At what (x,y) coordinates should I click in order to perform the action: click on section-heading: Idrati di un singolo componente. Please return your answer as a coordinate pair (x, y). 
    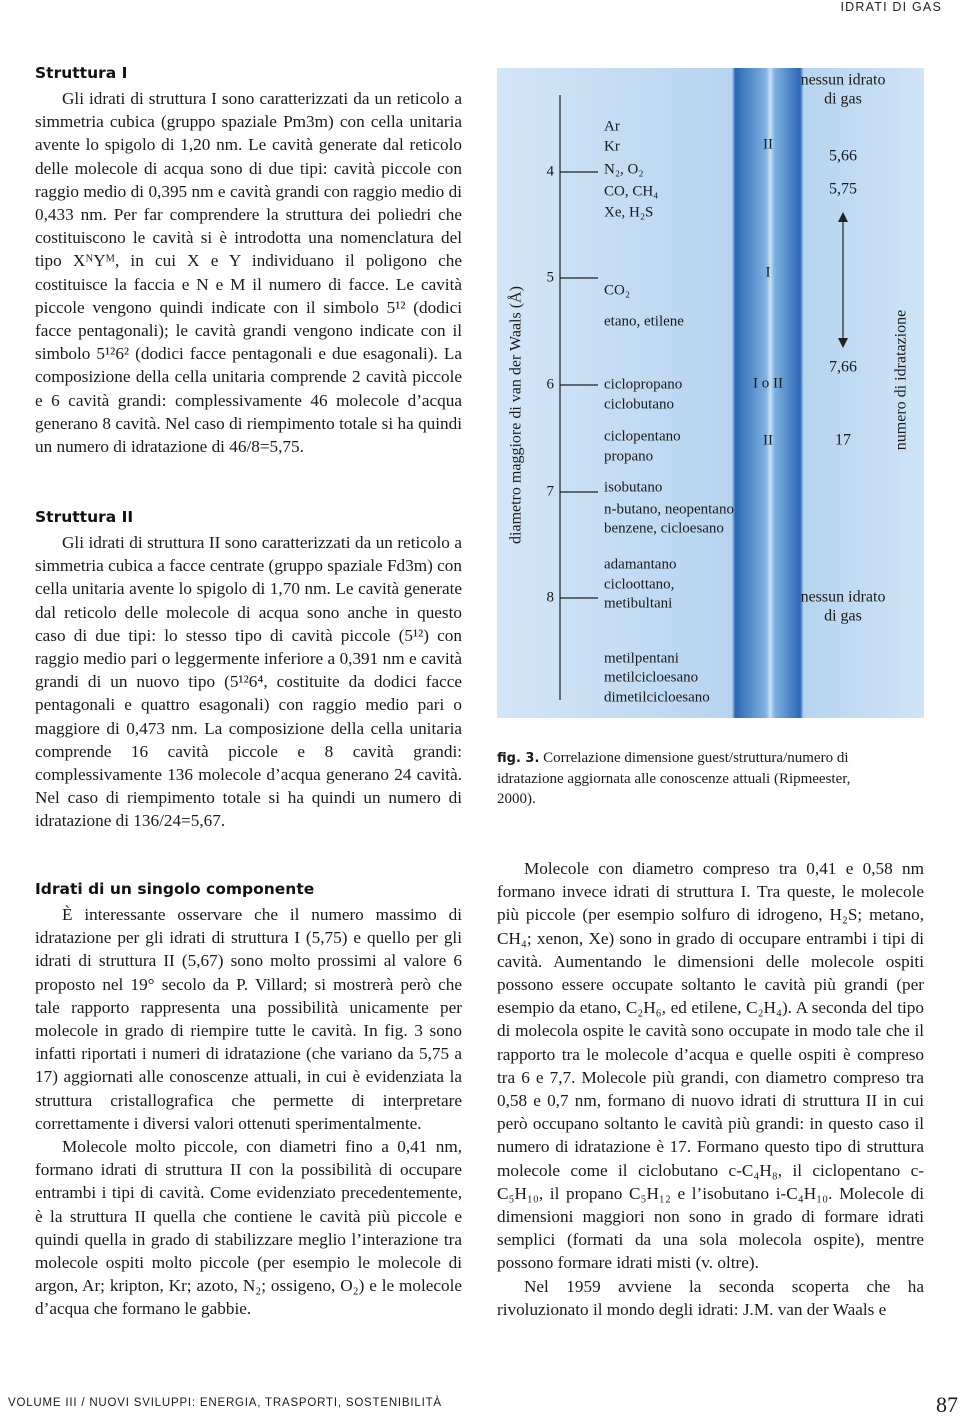
    Looking at the image, I should click on (175, 889).